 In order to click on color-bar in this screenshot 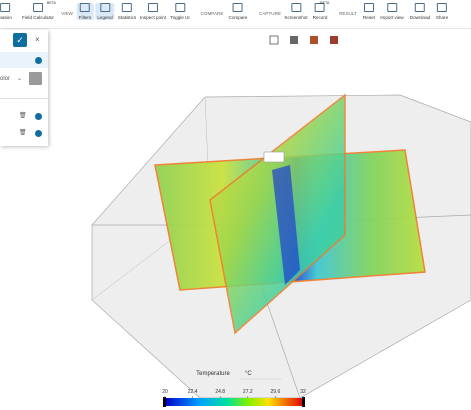, I will do `click(234, 402)`.